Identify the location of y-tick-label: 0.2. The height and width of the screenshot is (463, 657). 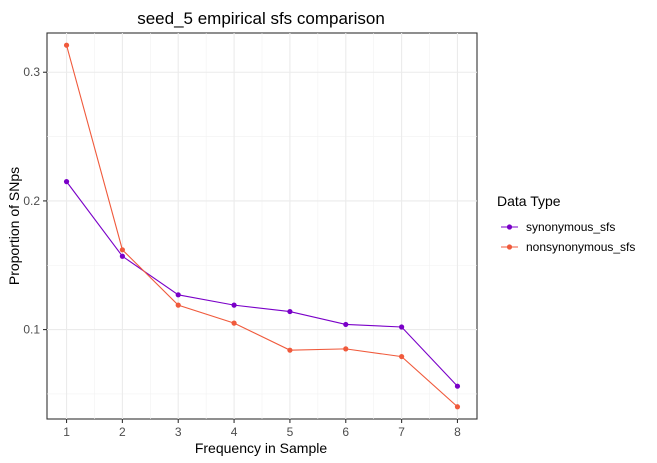
(31, 201).